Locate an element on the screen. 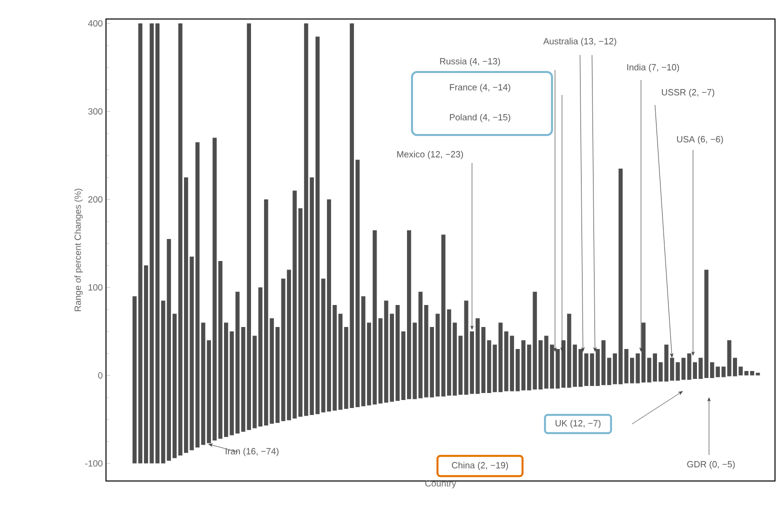 The image size is (779, 527). annotation: China (2, −19) is located at coordinates (480, 466).